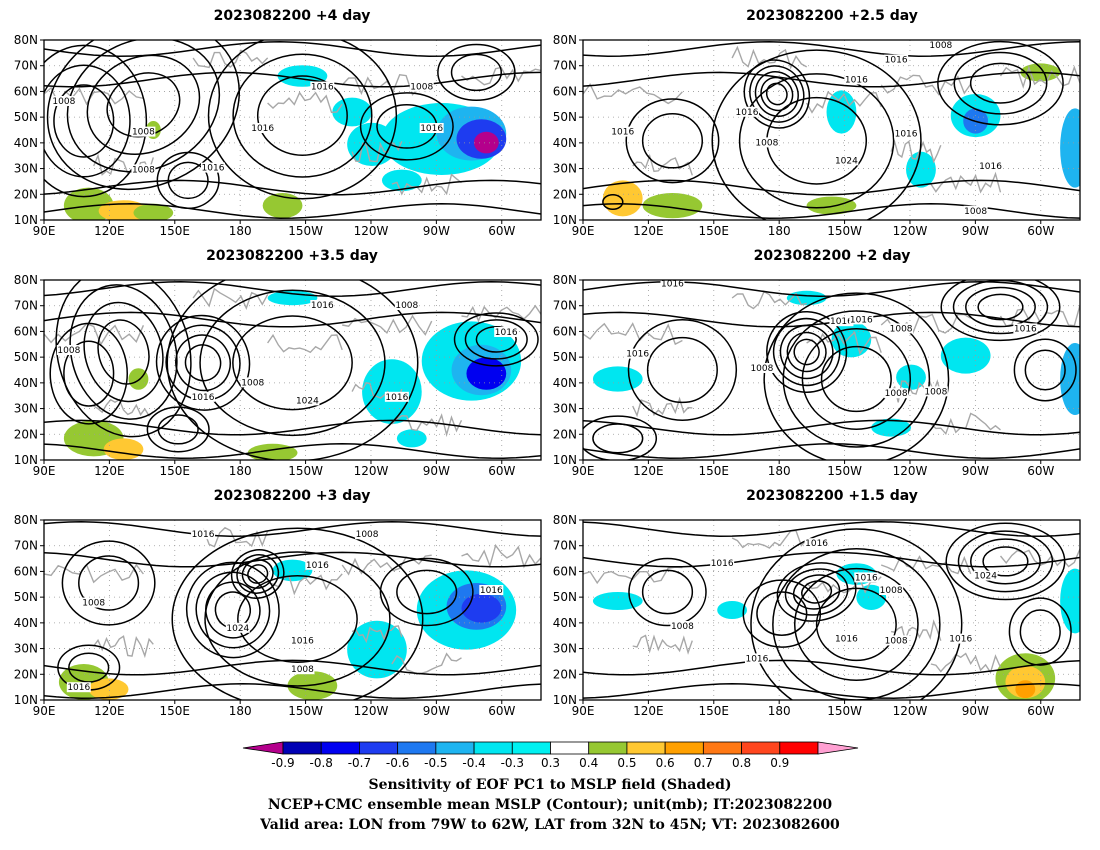  I want to click on lon-tick-label: 180, so click(240, 711).